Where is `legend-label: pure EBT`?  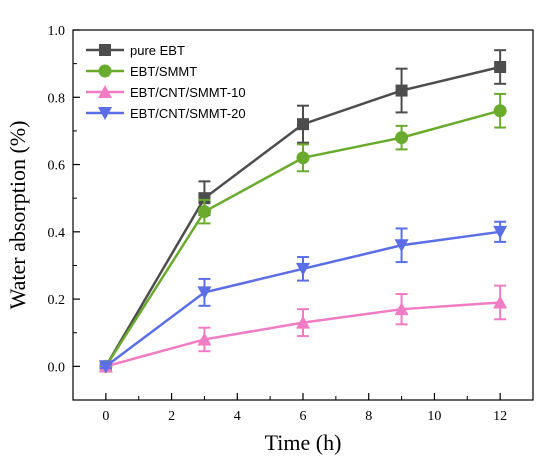
legend-label: pure EBT is located at coordinates (157, 50).